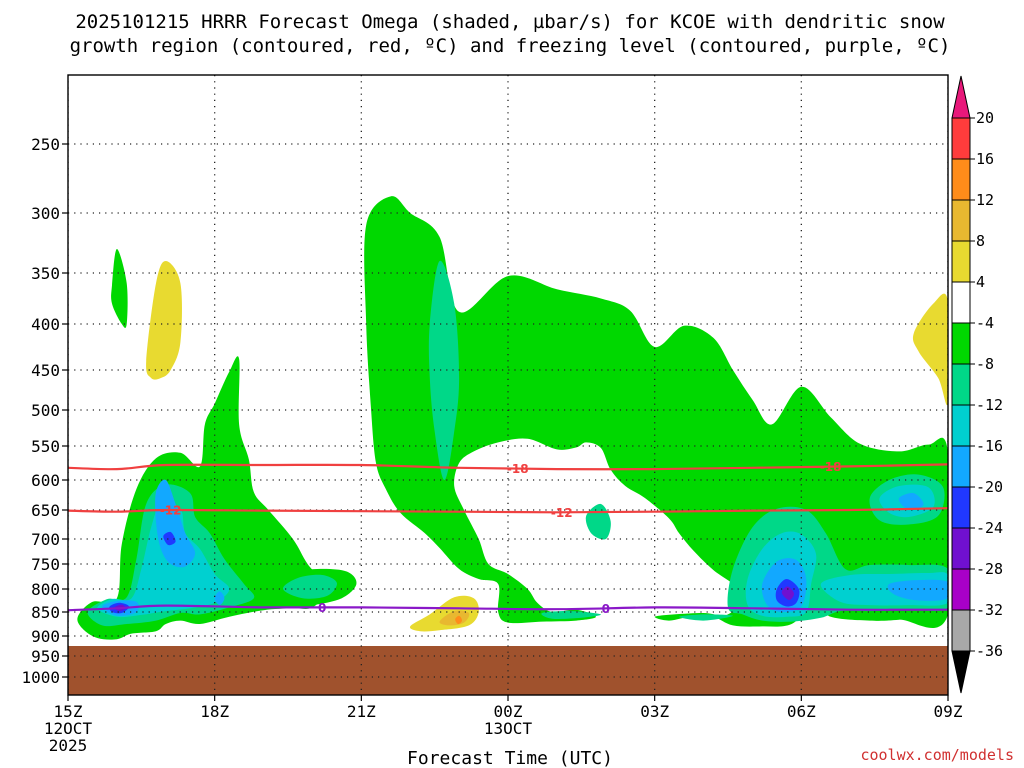  Describe the element at coordinates (171, 511) in the screenshot. I see `contour-label-m12-0: -12` at that location.